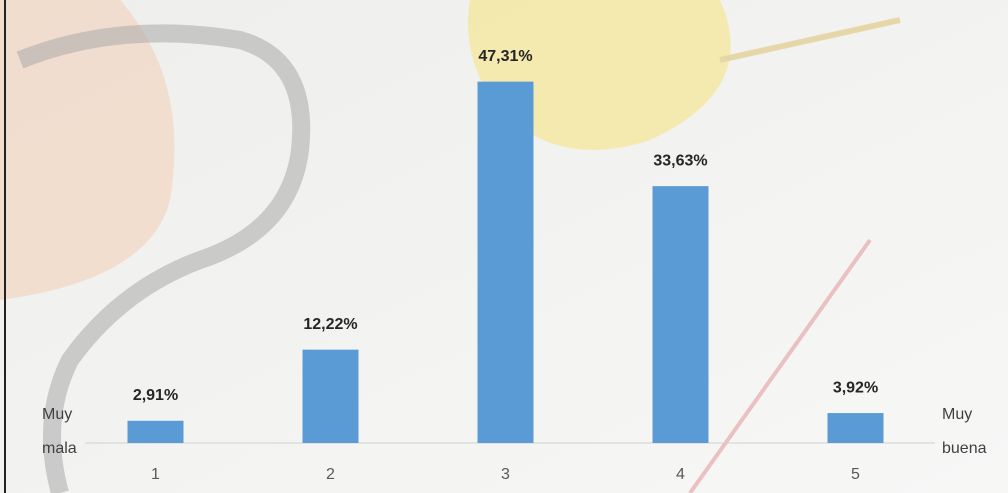 The height and width of the screenshot is (493, 1008). Describe the element at coordinates (330, 474) in the screenshot. I see `x-tick-label: 2` at that location.